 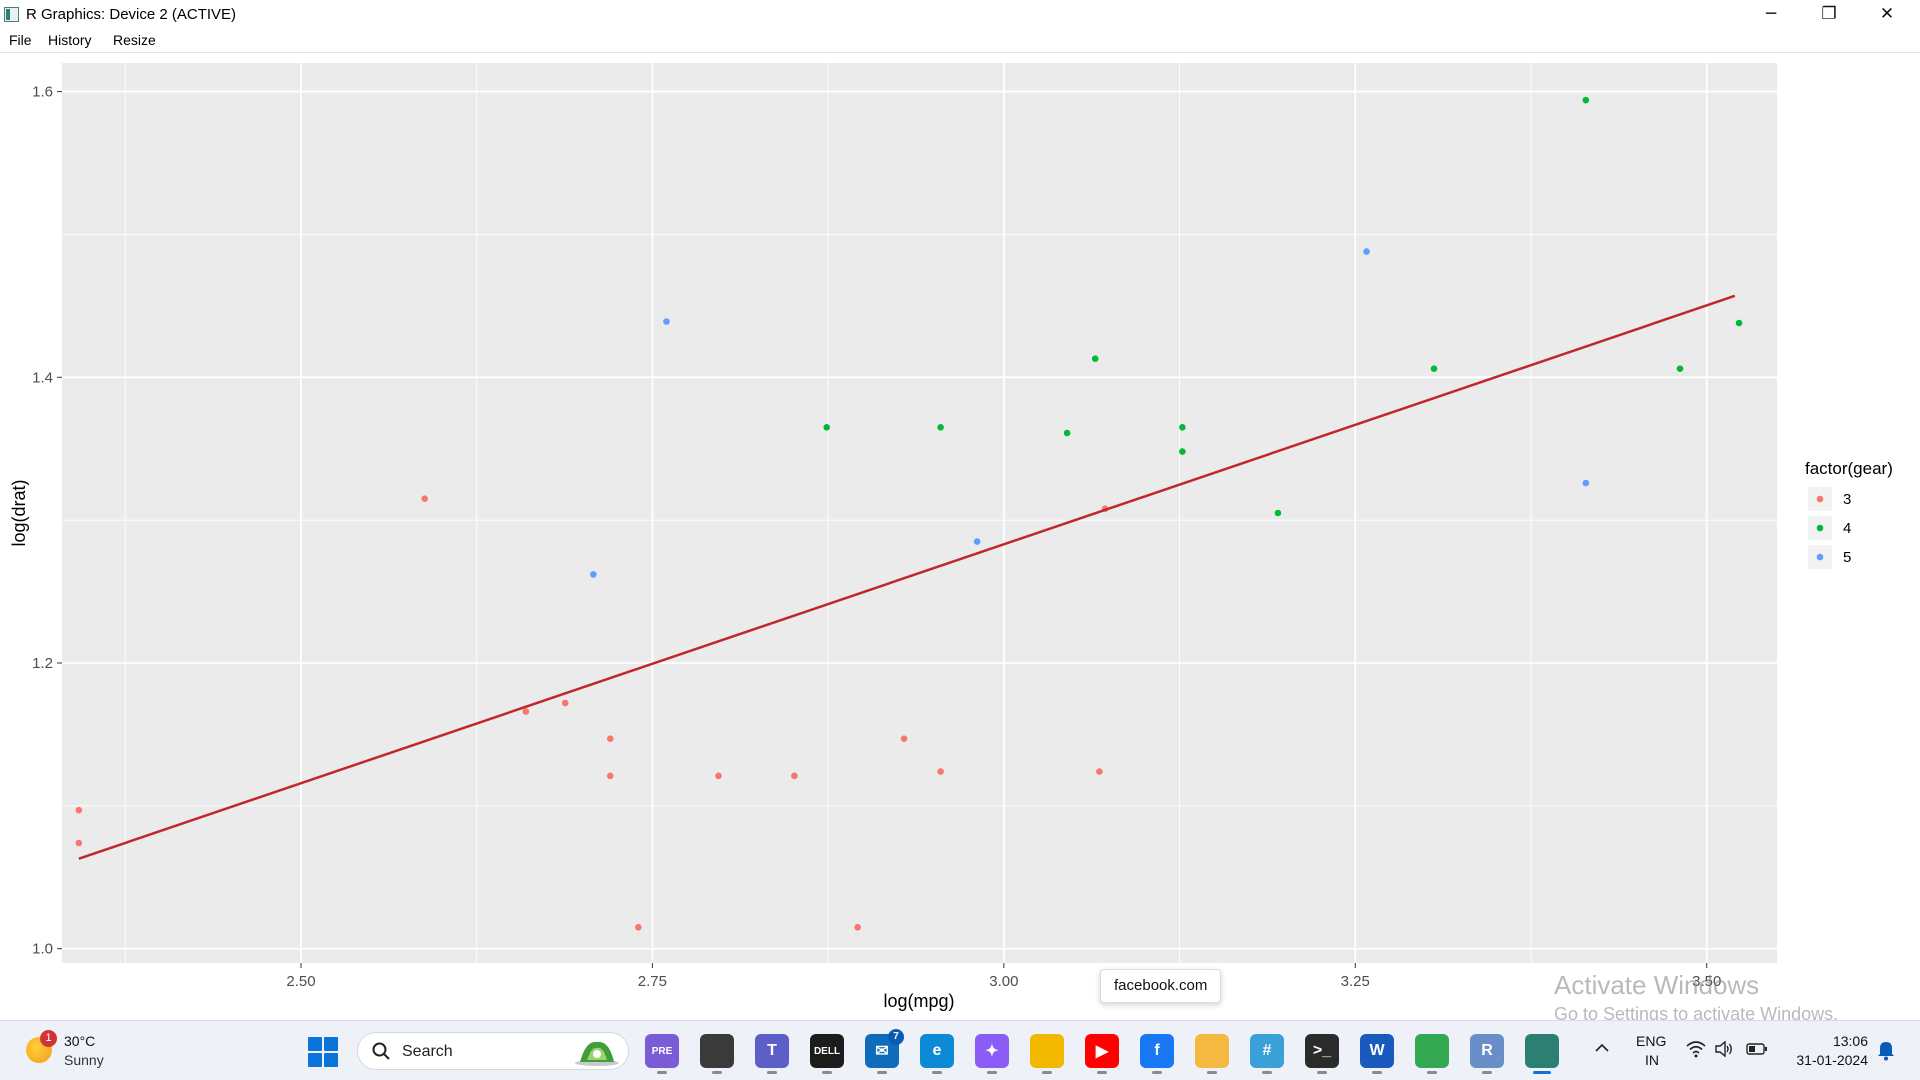 I want to click on y-axis-ticks: 1.0 1.2 1.4 1.6, so click(x=47, y=521).